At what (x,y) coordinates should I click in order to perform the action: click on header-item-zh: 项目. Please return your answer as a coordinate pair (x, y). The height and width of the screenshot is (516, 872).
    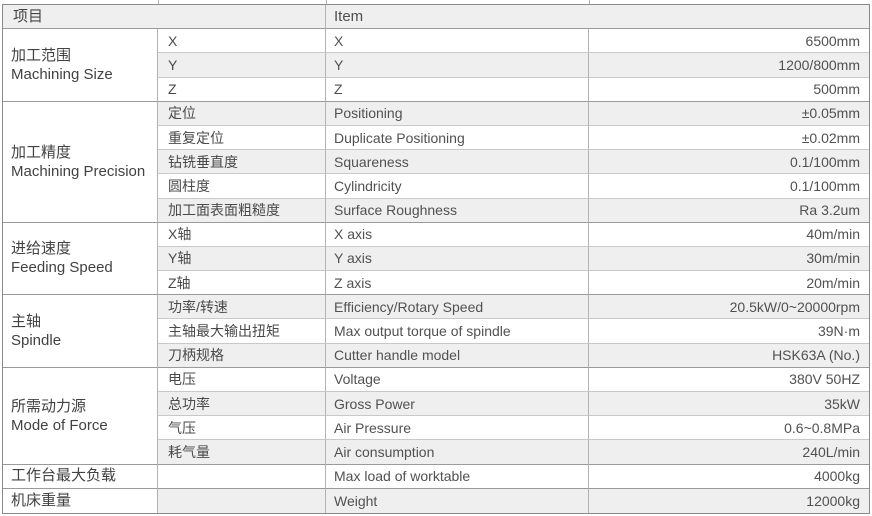
    Looking at the image, I should click on (164, 17).